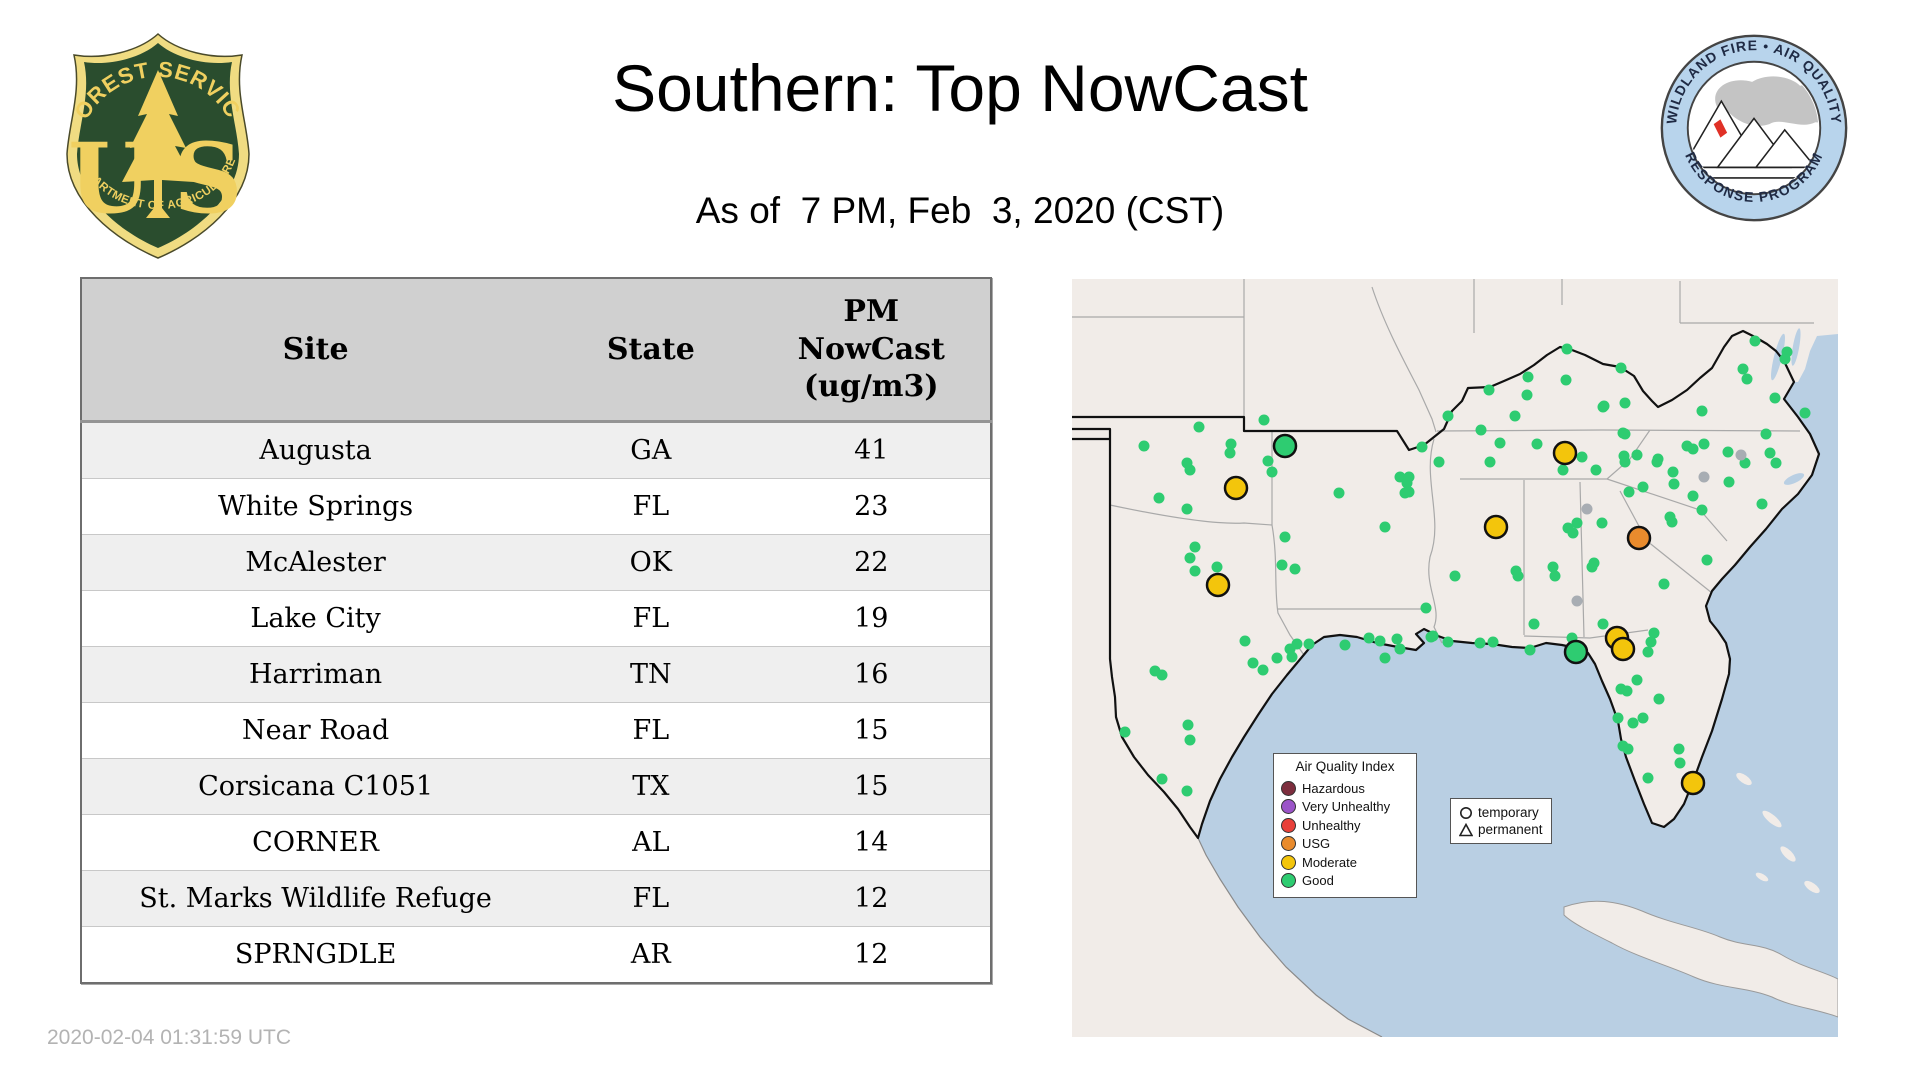 The image size is (1920, 1080). What do you see at coordinates (1700, 959) in the screenshot?
I see `cuba-island` at bounding box center [1700, 959].